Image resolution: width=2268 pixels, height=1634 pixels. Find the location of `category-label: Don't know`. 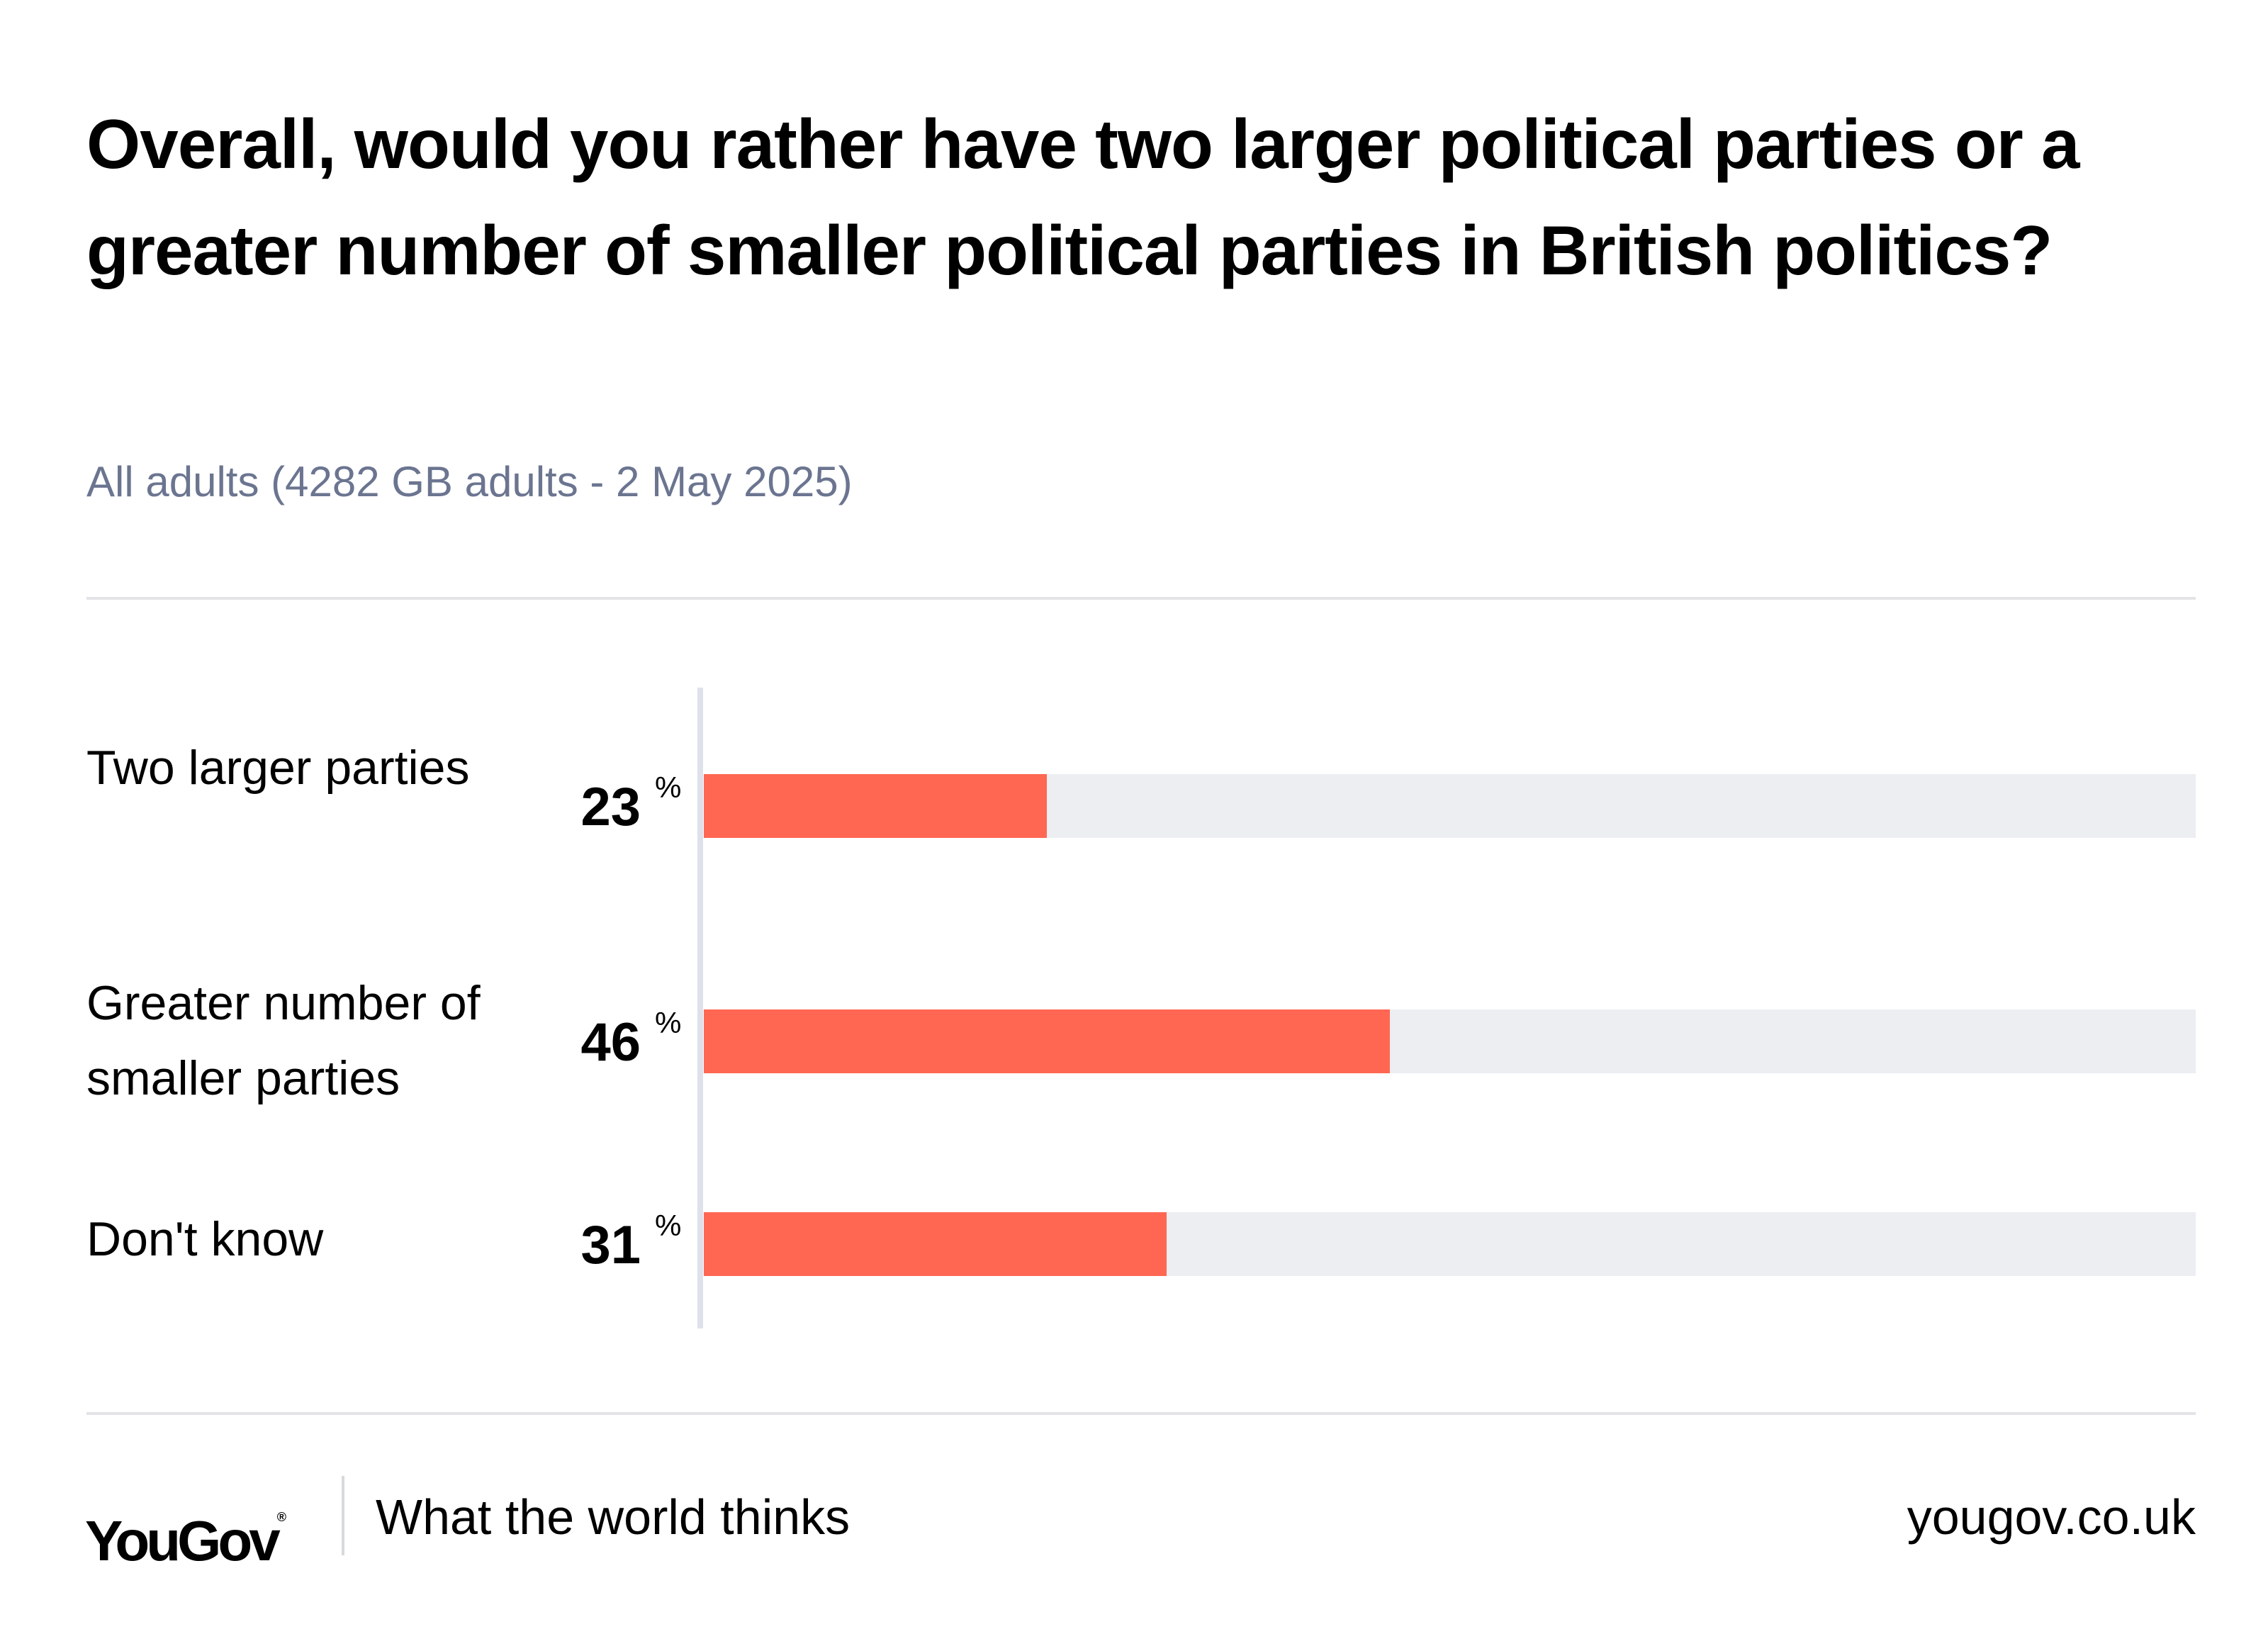

category-label: Don't know is located at coordinates (205, 1239).